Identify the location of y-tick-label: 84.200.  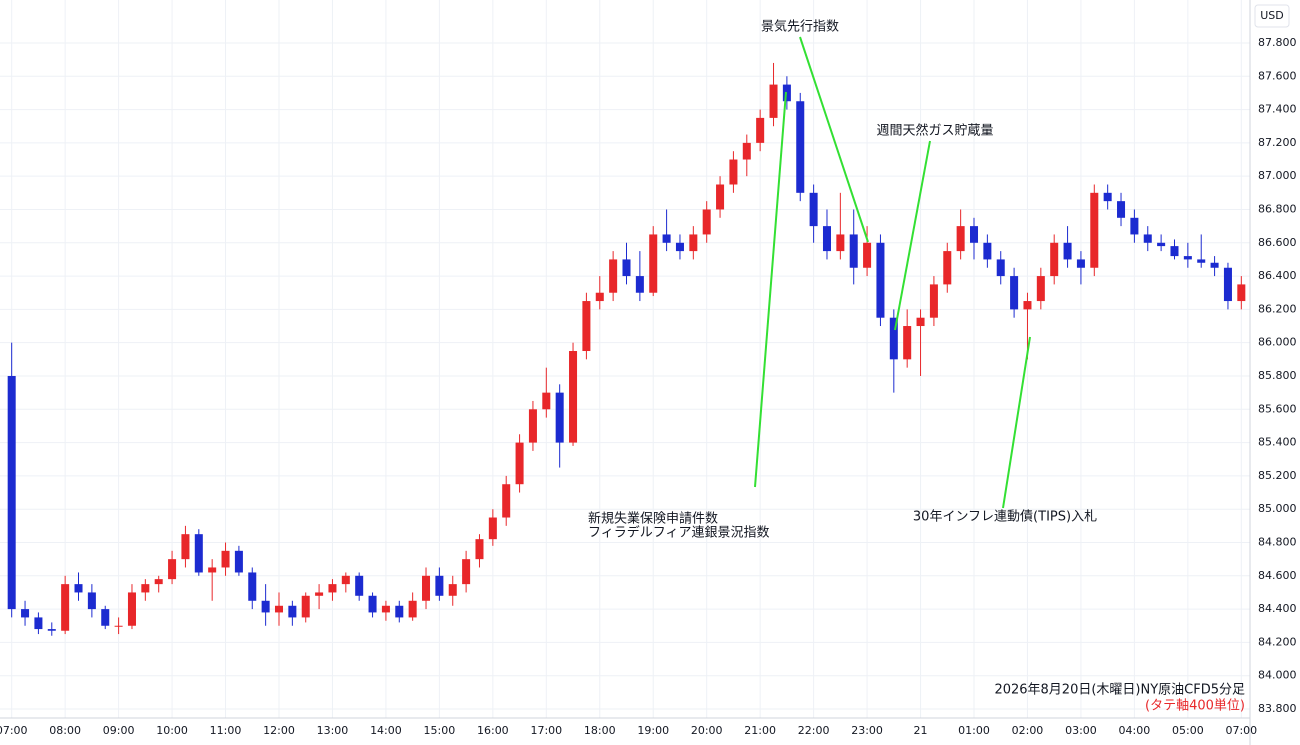
(1277, 641).